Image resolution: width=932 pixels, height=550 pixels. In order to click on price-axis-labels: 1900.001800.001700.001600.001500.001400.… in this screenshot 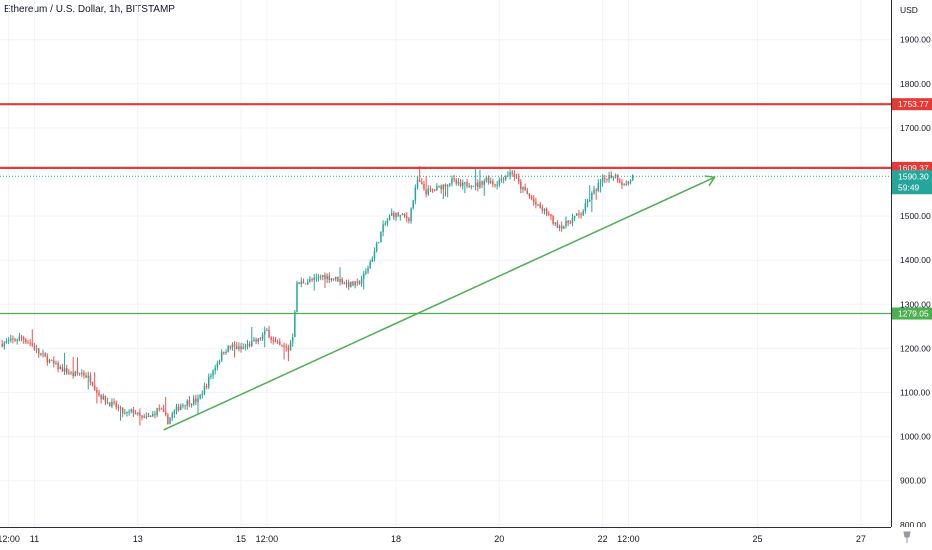, I will do `click(911, 275)`.